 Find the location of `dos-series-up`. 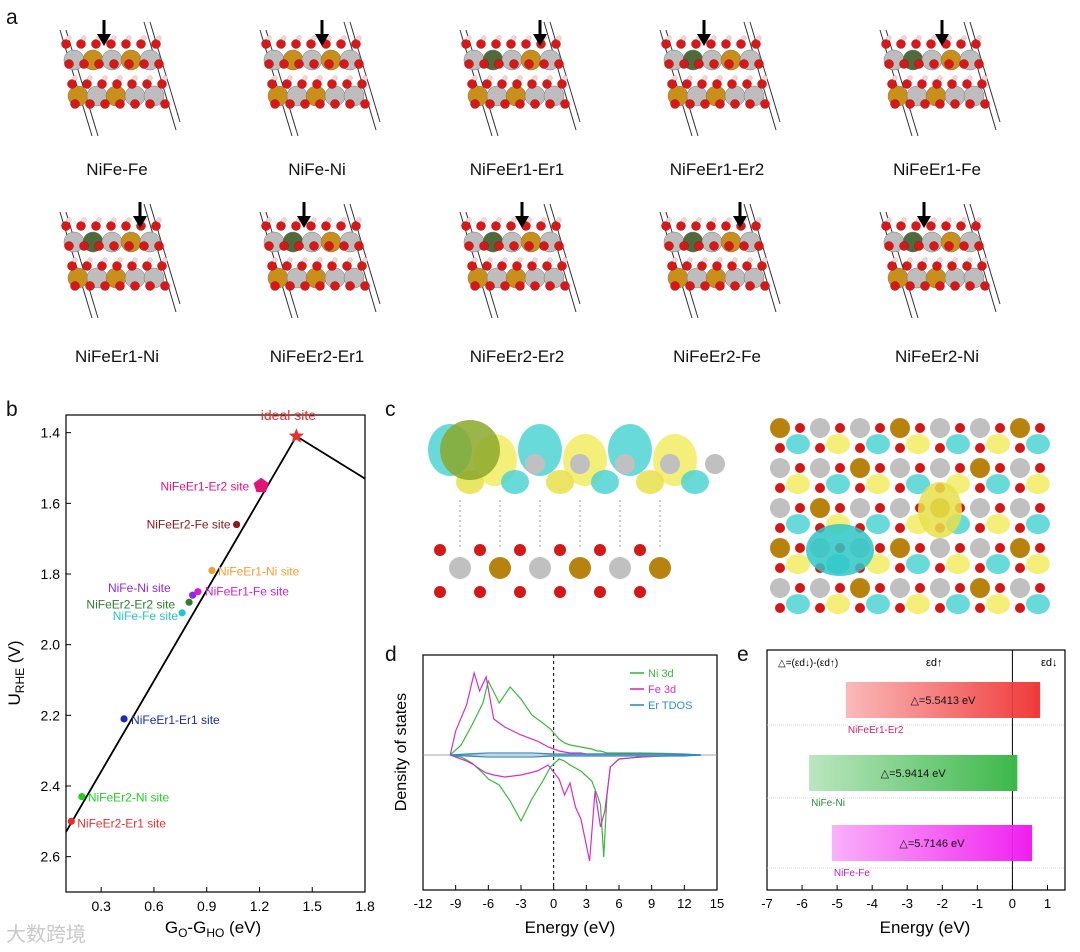

dos-series-up is located at coordinates (575, 754).